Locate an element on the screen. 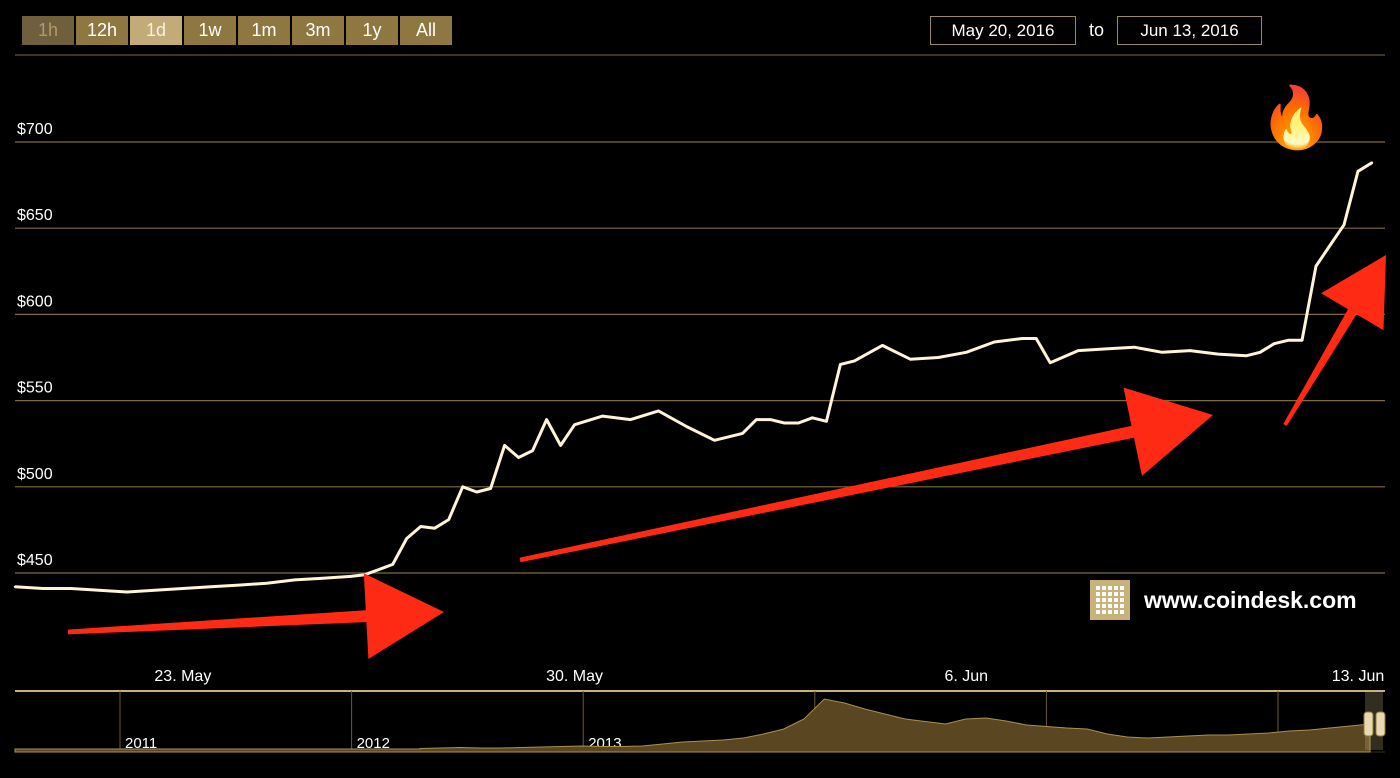 Image resolution: width=1400 pixels, height=778 pixels. date-from-input: May 20, 2016 is located at coordinates (1003, 30).